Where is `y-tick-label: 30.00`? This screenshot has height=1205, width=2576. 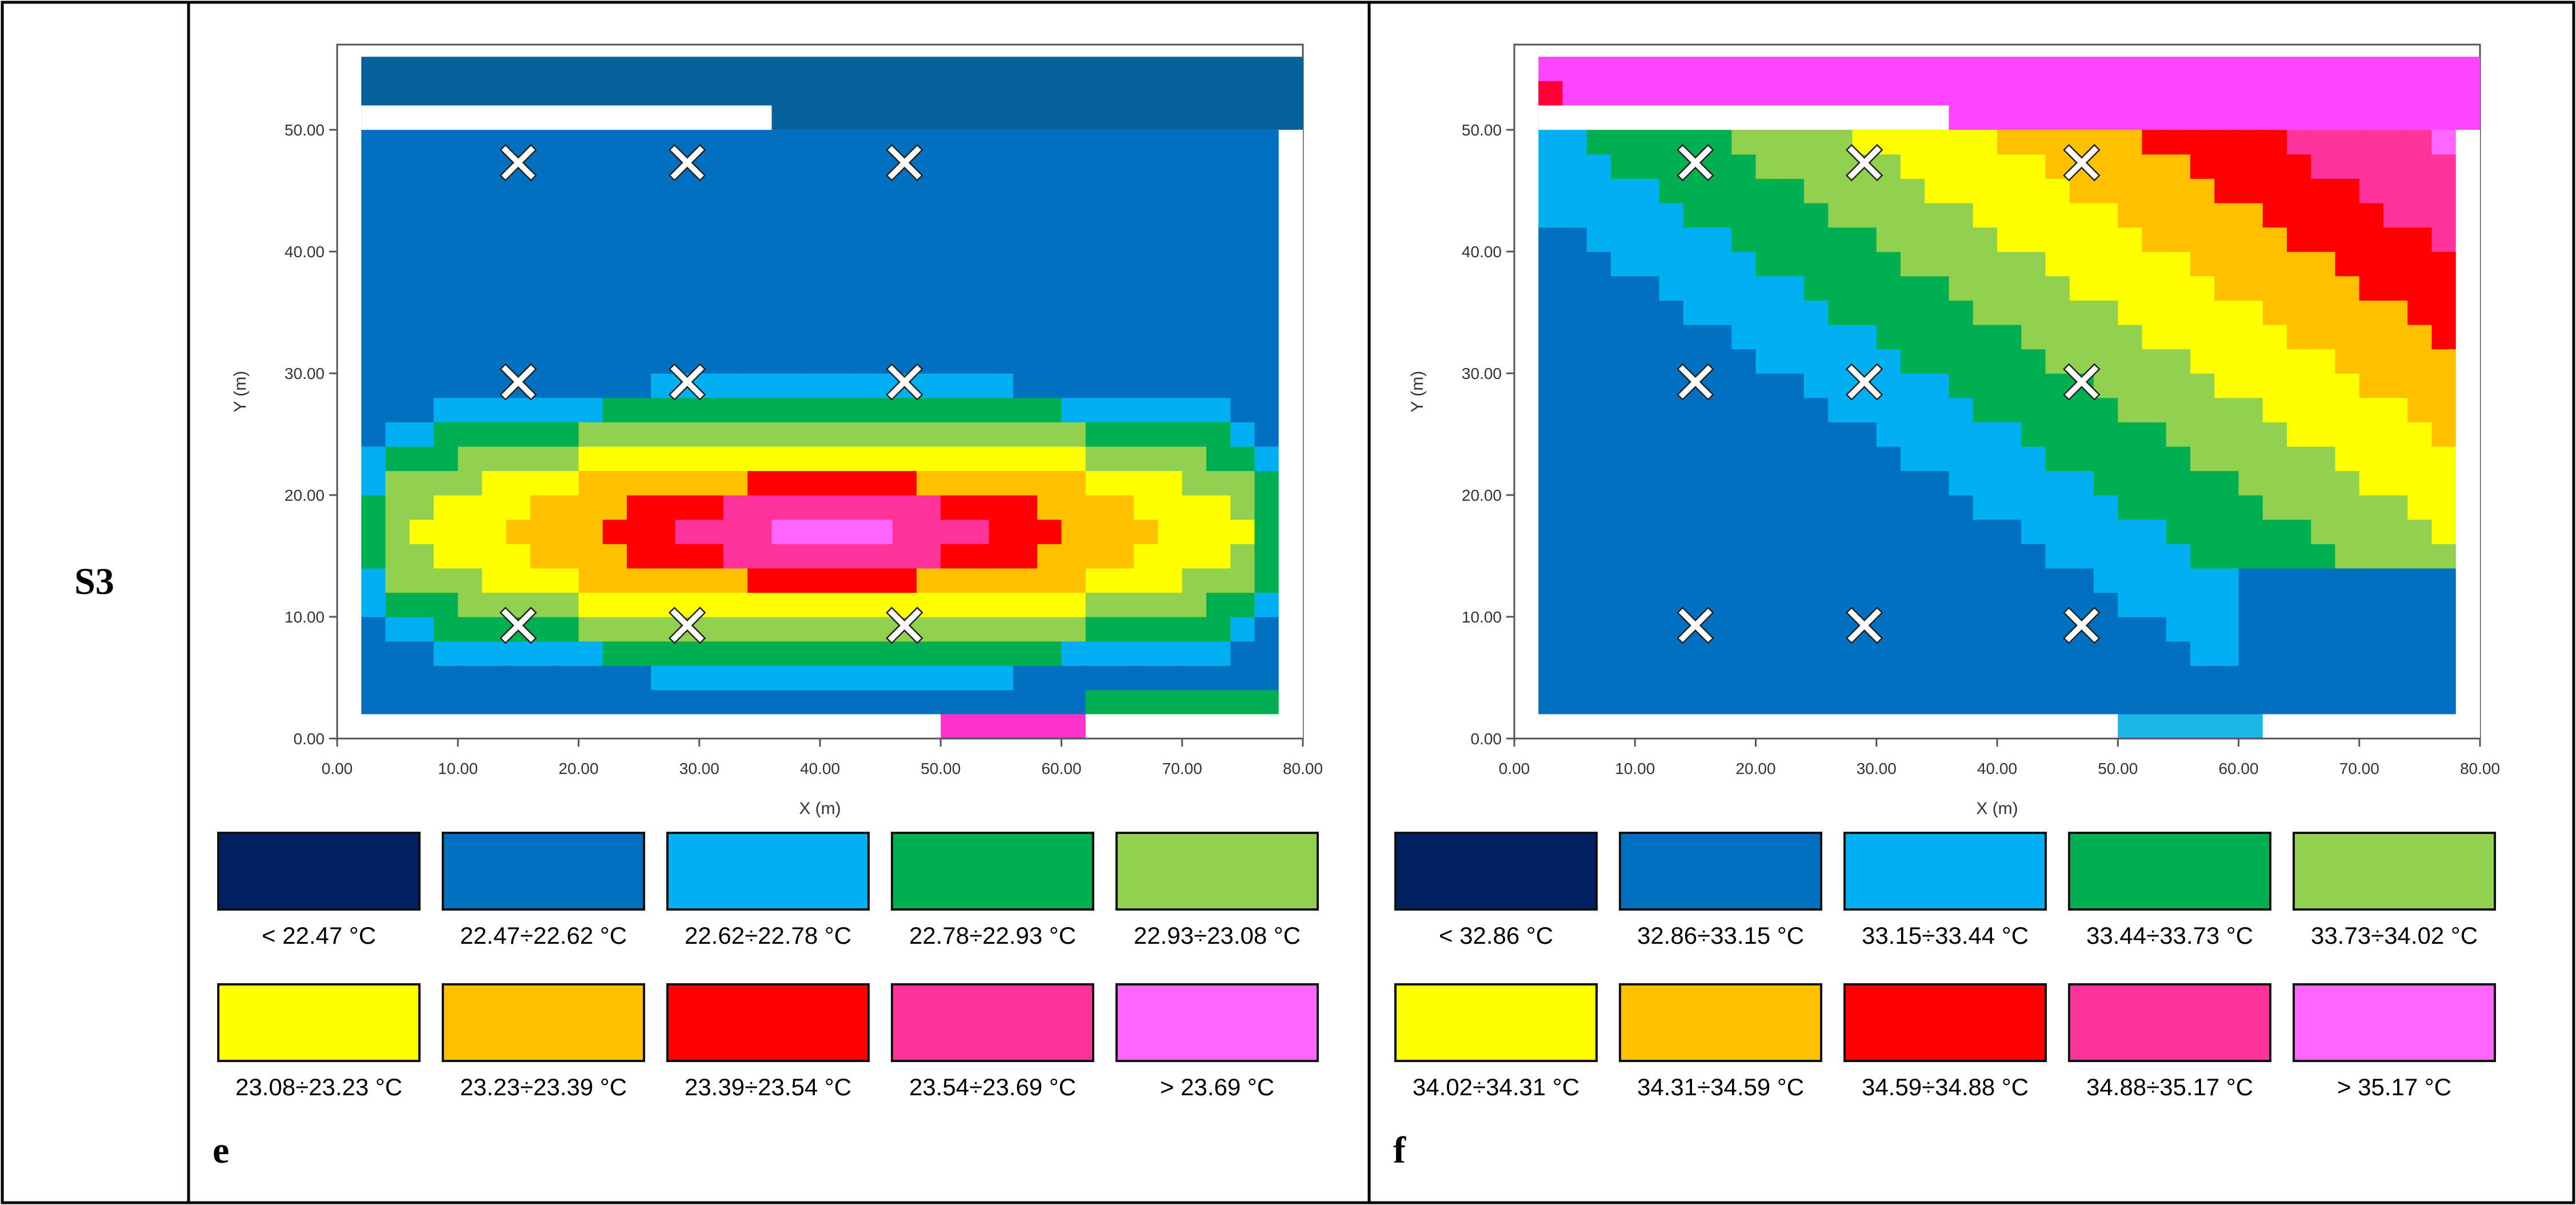 y-tick-label: 30.00 is located at coordinates (1482, 373).